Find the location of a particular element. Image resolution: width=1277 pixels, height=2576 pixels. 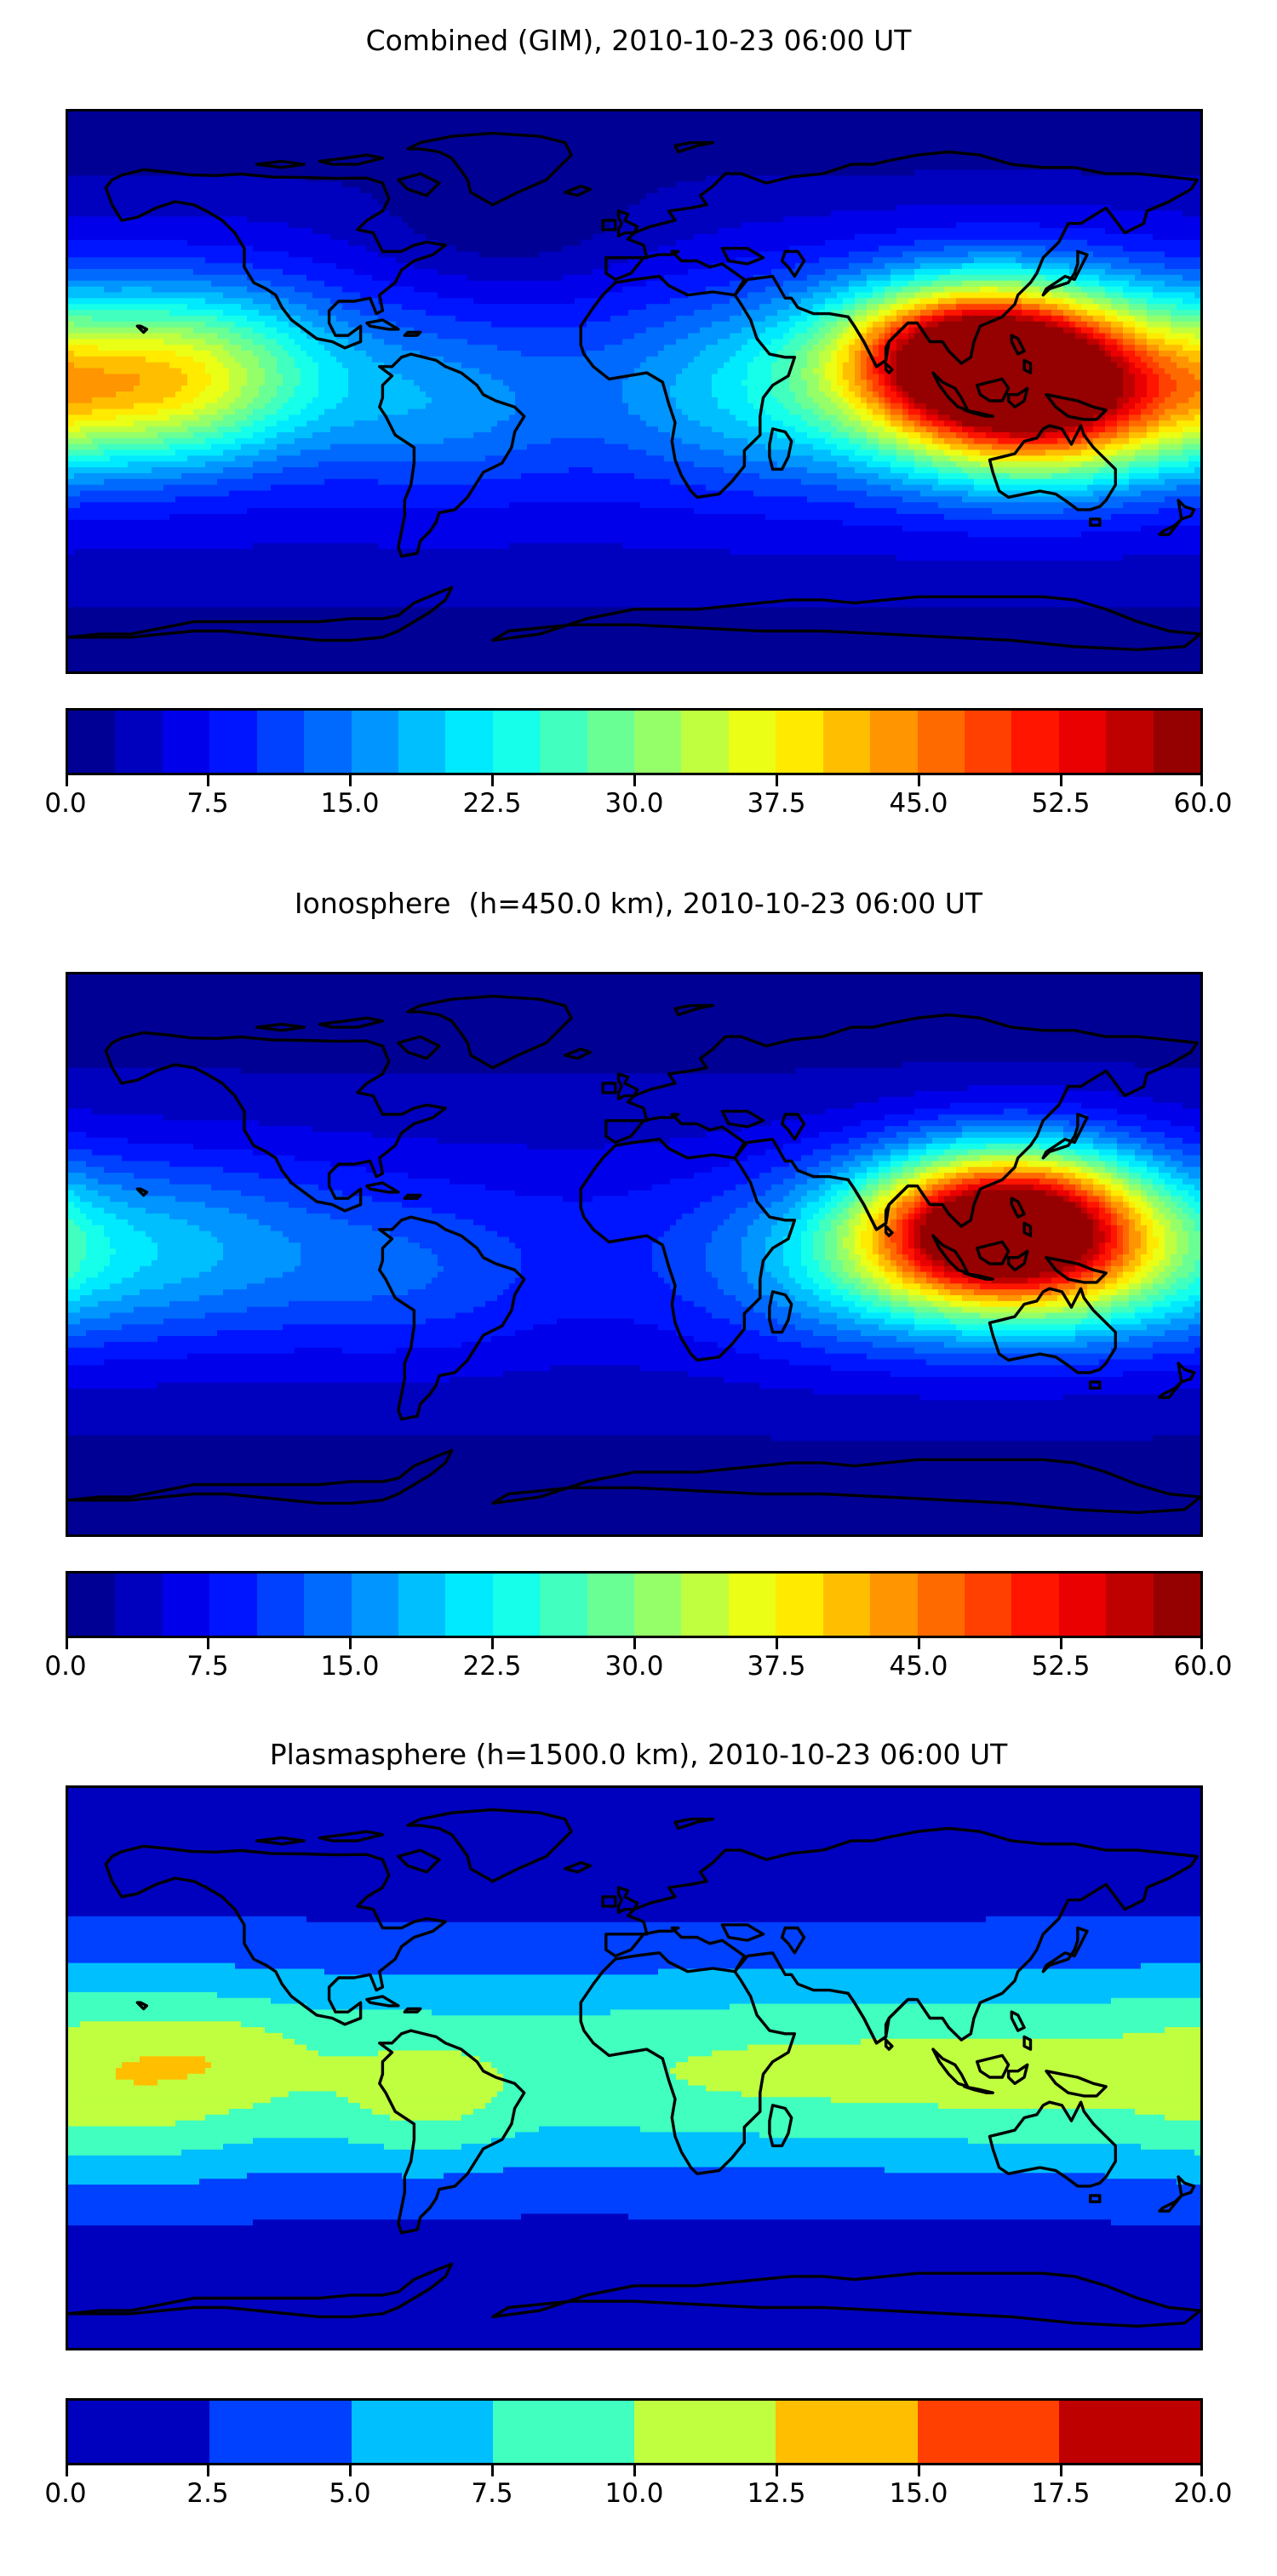

colorbar-tick-label: 60.0 is located at coordinates (1203, 1666).